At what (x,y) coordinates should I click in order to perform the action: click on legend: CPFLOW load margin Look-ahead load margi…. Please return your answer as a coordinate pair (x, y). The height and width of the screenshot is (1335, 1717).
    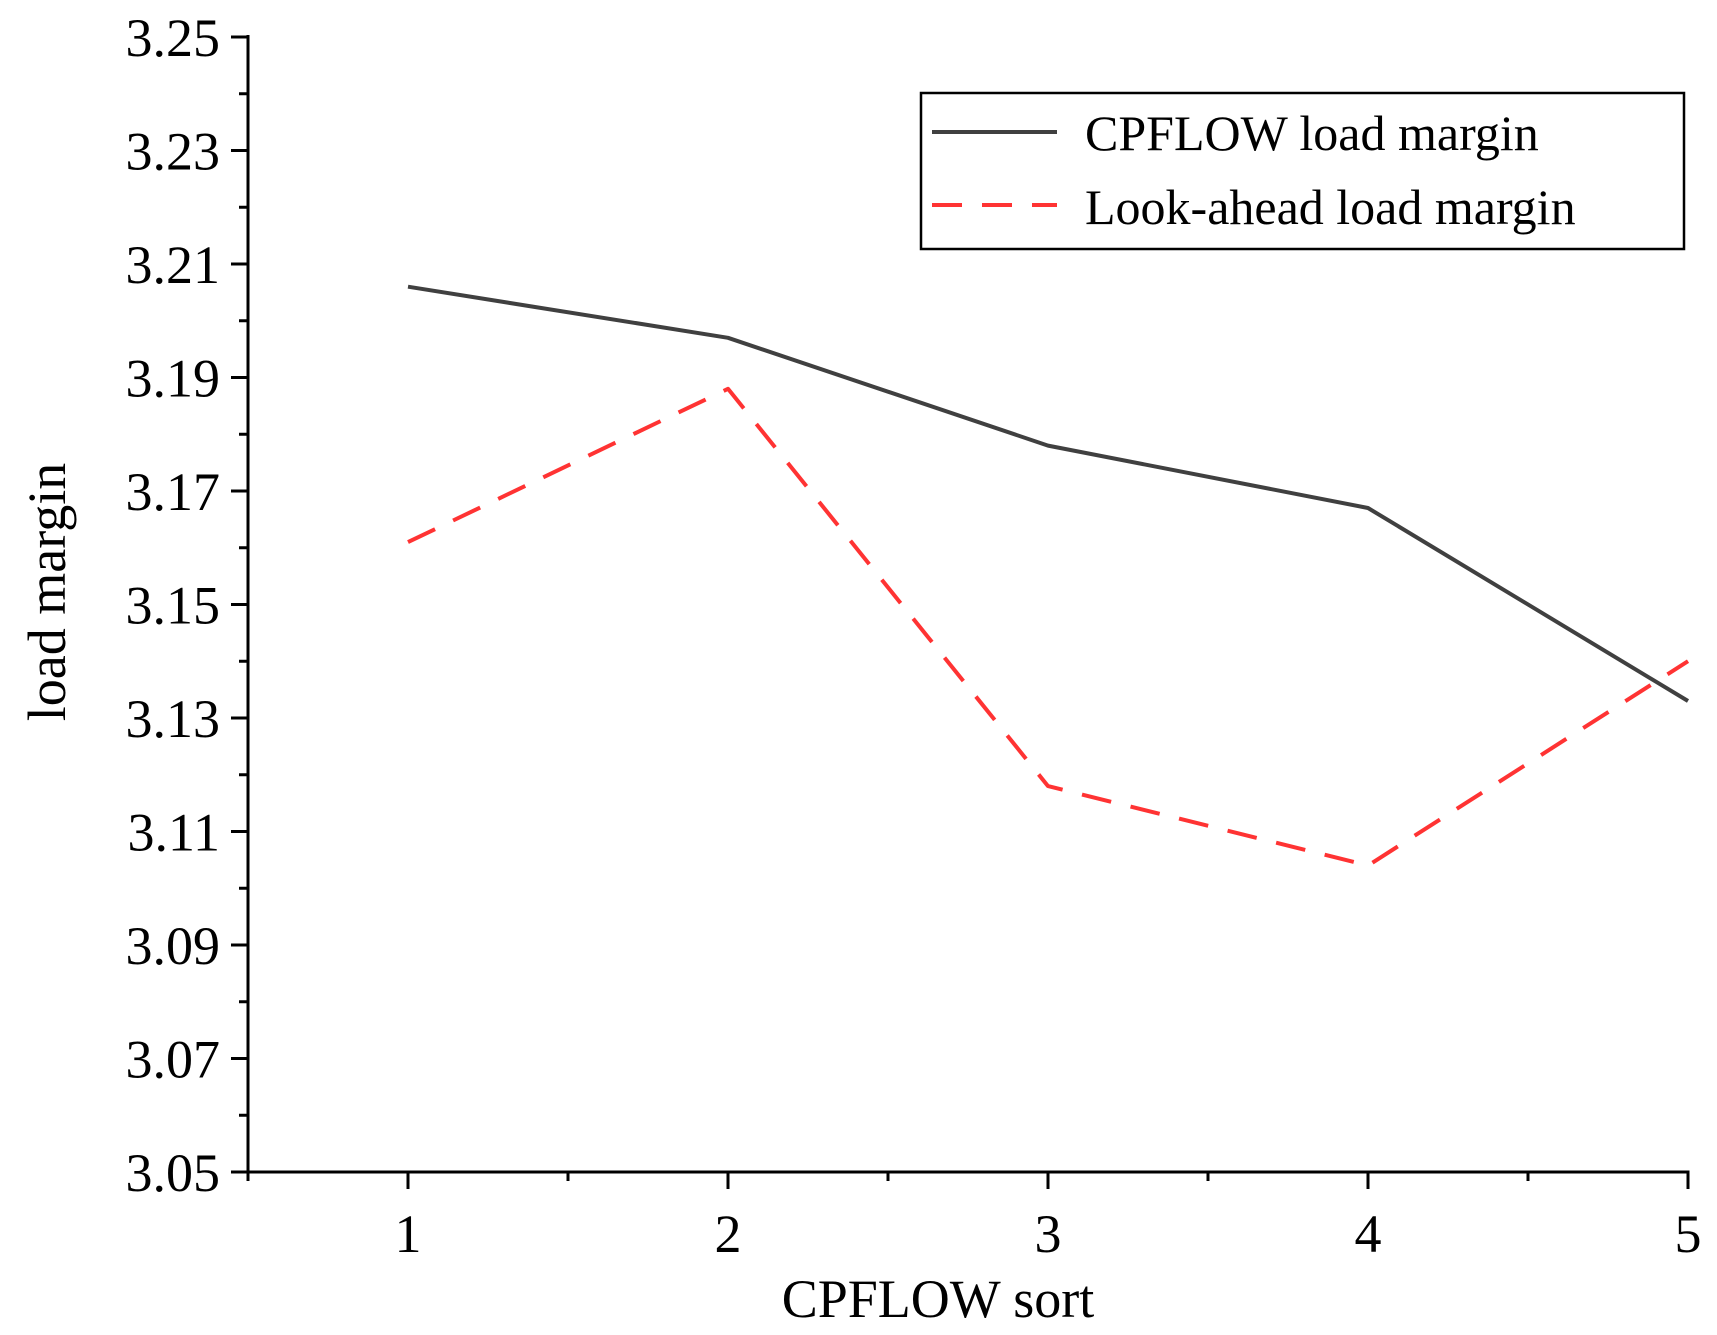
    Looking at the image, I should click on (1302, 171).